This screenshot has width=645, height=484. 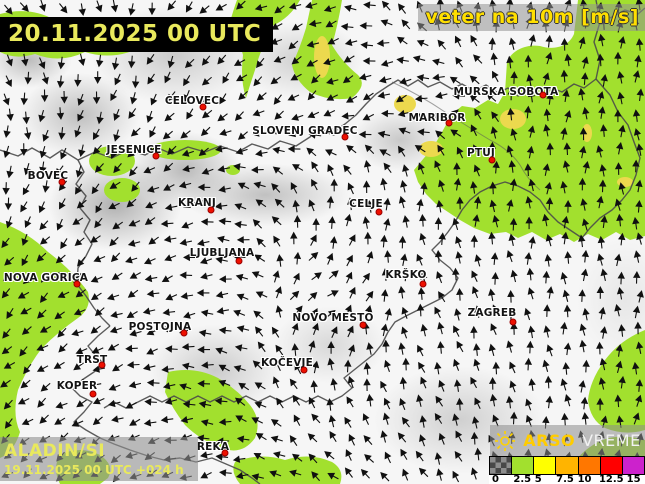 I want to click on city-label: JESENICE, so click(x=134, y=150).